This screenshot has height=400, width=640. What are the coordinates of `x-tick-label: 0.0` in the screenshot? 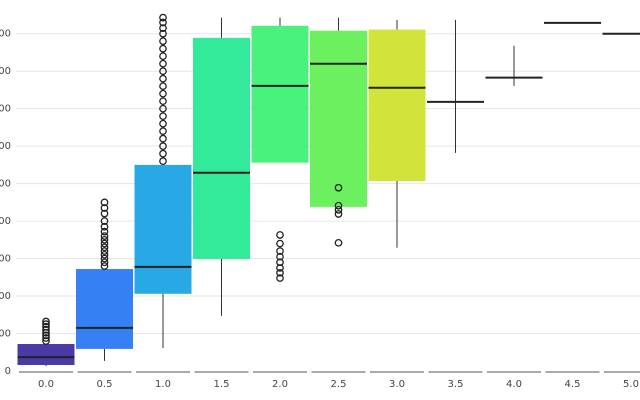 It's located at (46, 384).